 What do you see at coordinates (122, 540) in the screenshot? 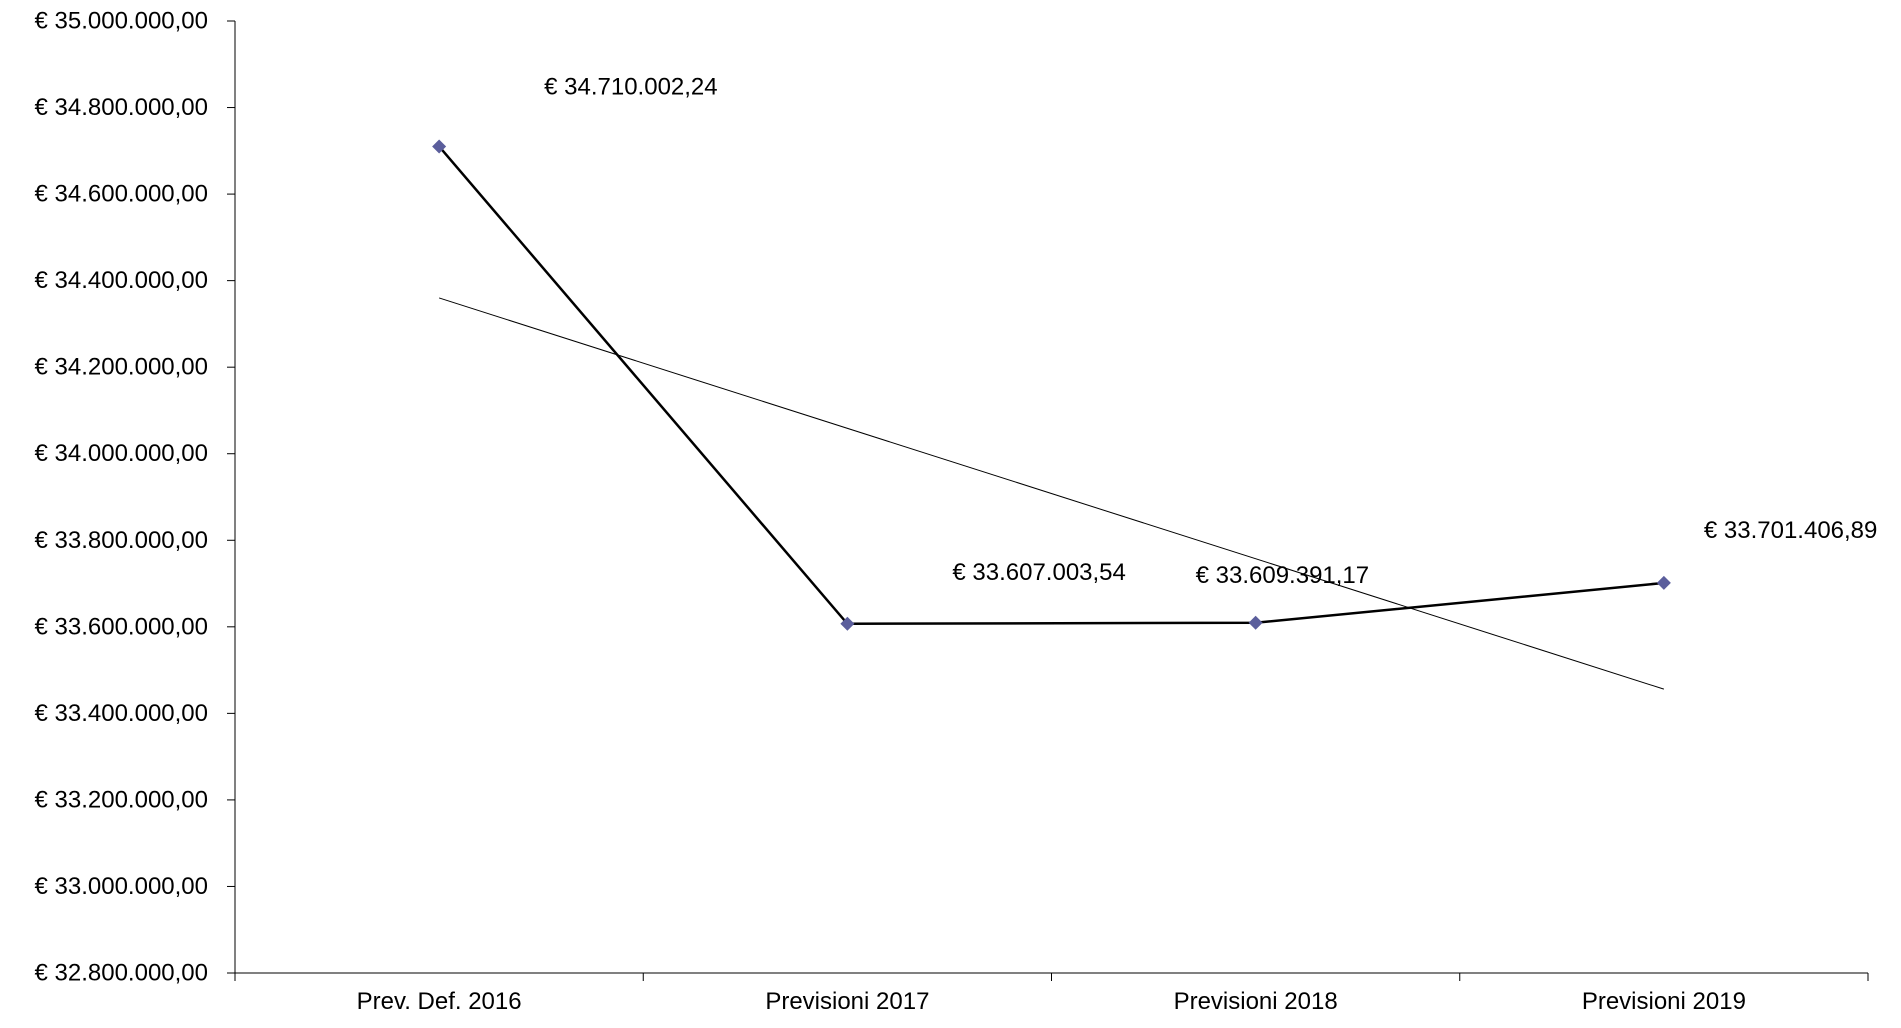
I see `y-tick-label: € 33.800.000,00` at bounding box center [122, 540].